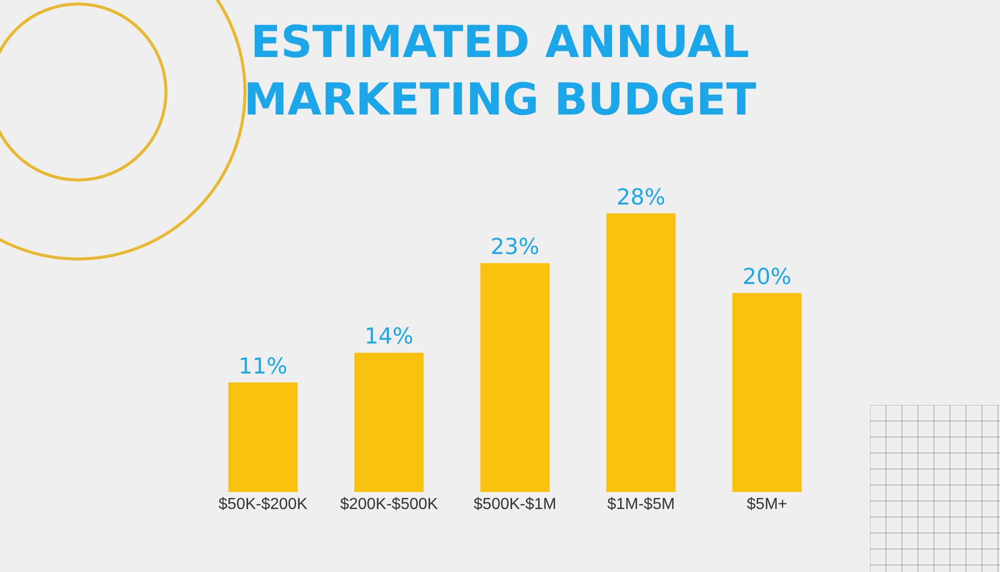 This screenshot has width=1000, height=572. I want to click on x-tick-label: $200K-$500K, so click(389, 504).